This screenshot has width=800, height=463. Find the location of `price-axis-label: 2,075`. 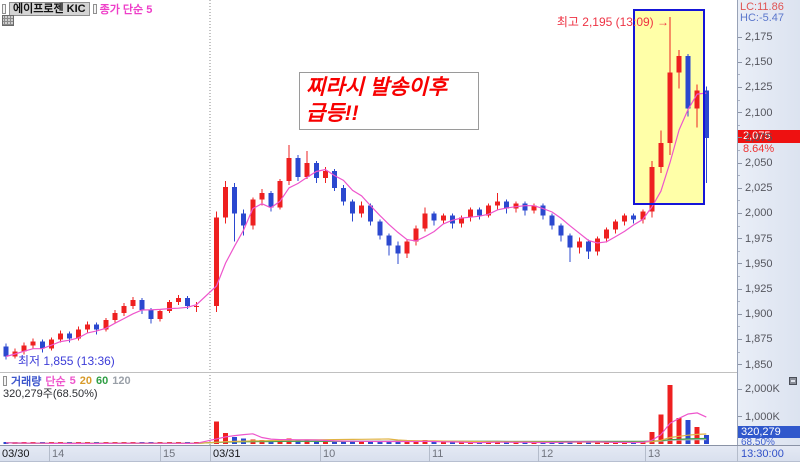

price-axis-label: 2,075 is located at coordinates (759, 137).